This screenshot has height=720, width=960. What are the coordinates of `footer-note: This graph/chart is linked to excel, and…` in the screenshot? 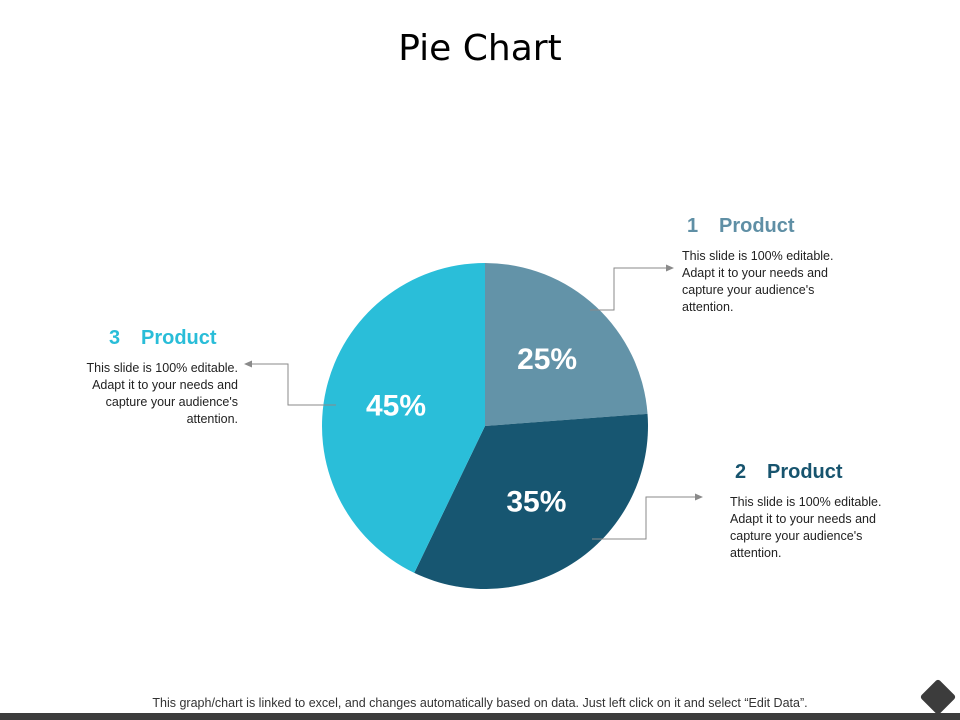 It's located at (480, 703).